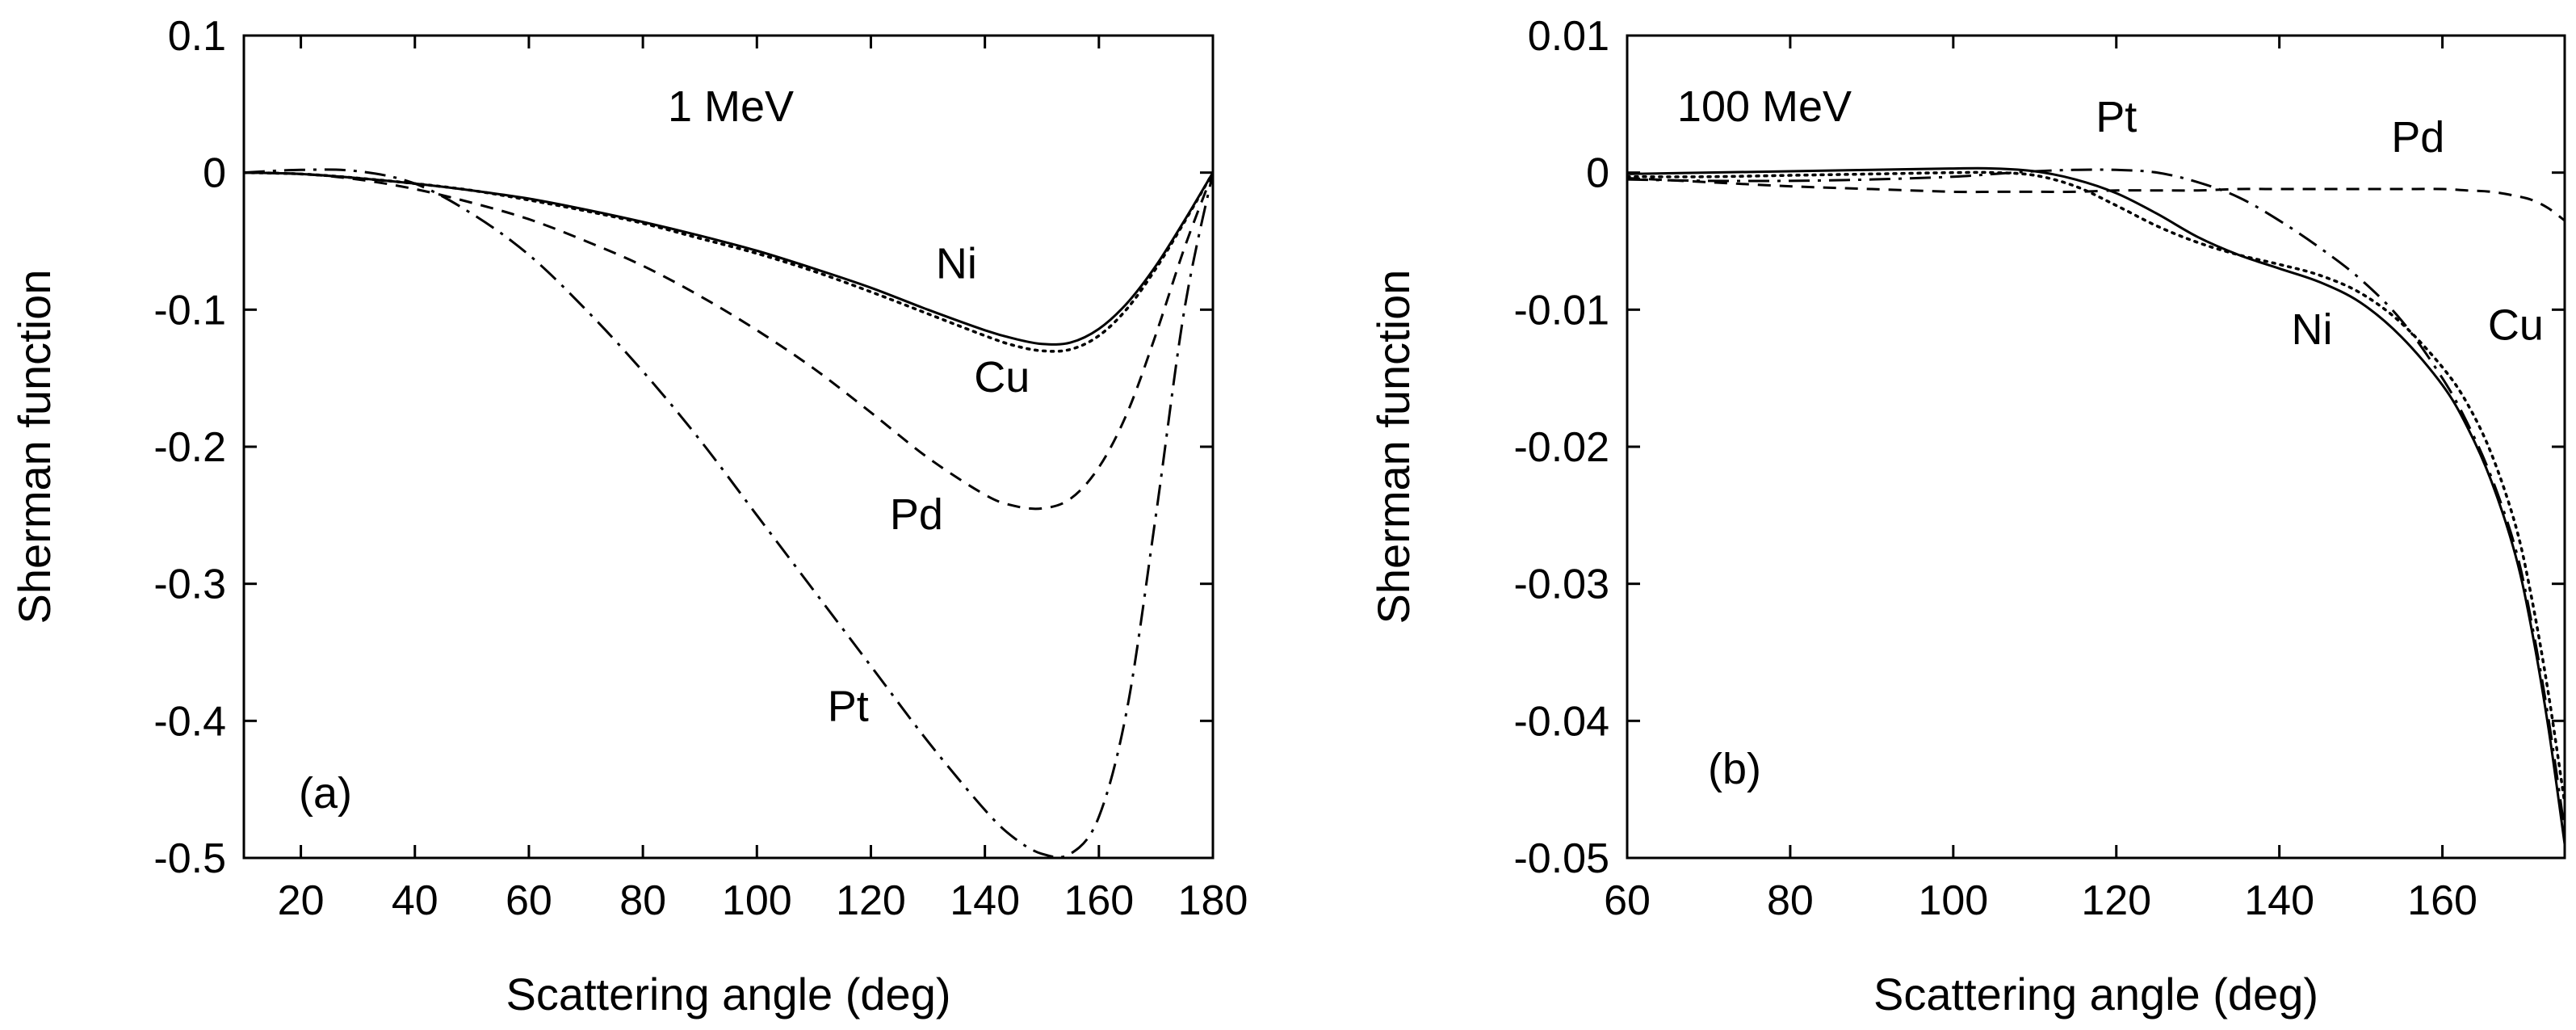  Describe the element at coordinates (34, 447) in the screenshot. I see `panel-a-y-axis-label: Sherman function` at that location.